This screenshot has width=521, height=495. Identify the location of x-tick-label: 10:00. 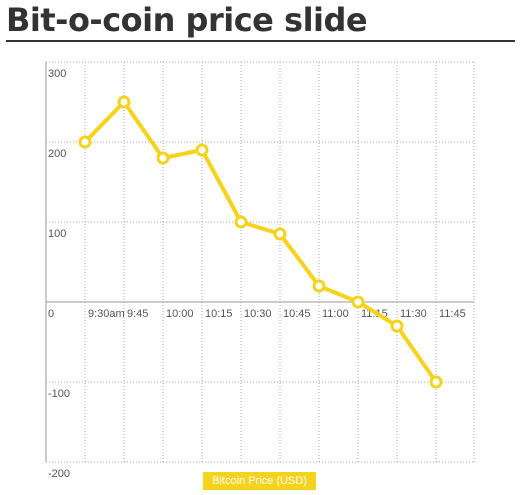
(180, 314).